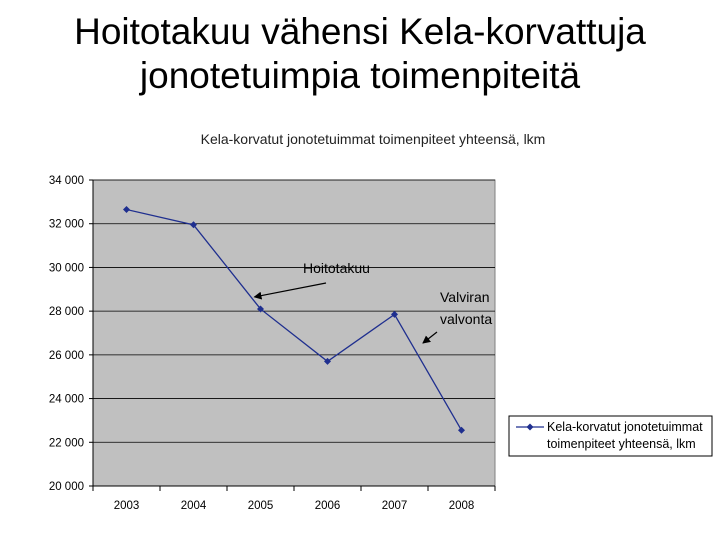  I want to click on annotation-valvonta-arrow, so click(430, 337).